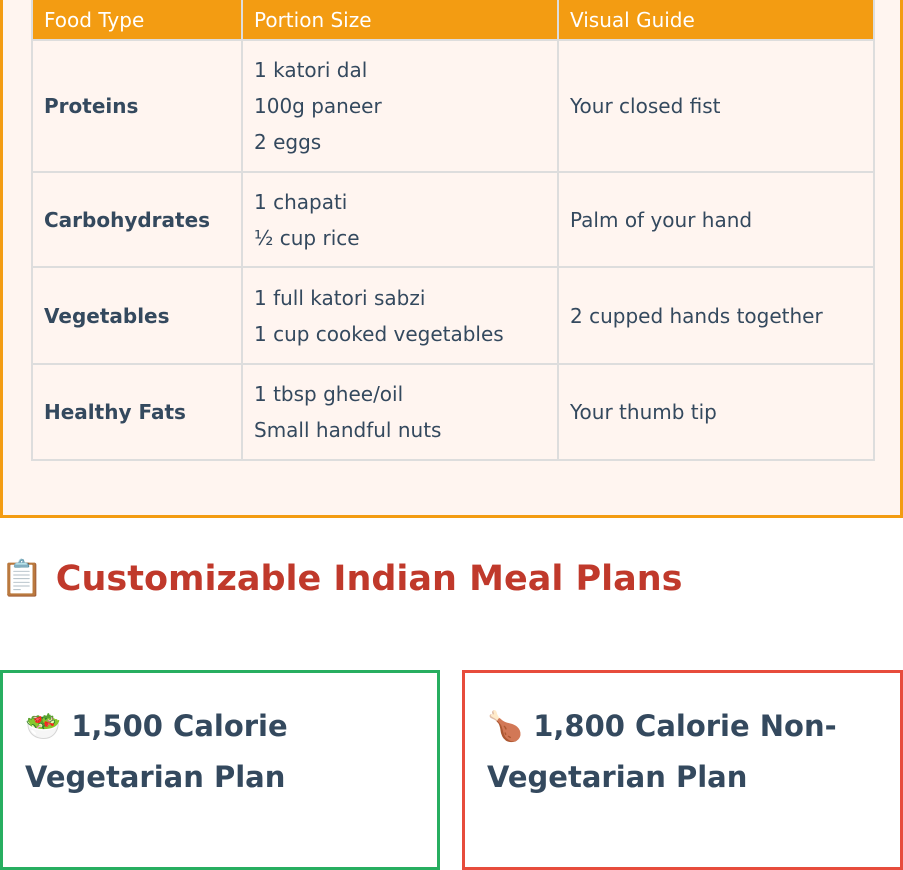 Image resolution: width=903 pixels, height=870 pixels. What do you see at coordinates (288, 142) in the screenshot?
I see `portion-line: 2 eggs` at bounding box center [288, 142].